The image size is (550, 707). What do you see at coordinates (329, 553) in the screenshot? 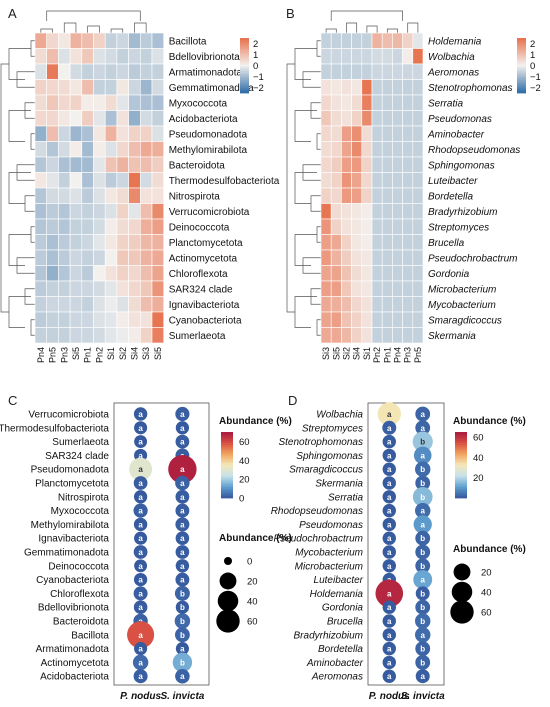
I see `row-label-mycobacterium: Mycobacterium` at bounding box center [329, 553].